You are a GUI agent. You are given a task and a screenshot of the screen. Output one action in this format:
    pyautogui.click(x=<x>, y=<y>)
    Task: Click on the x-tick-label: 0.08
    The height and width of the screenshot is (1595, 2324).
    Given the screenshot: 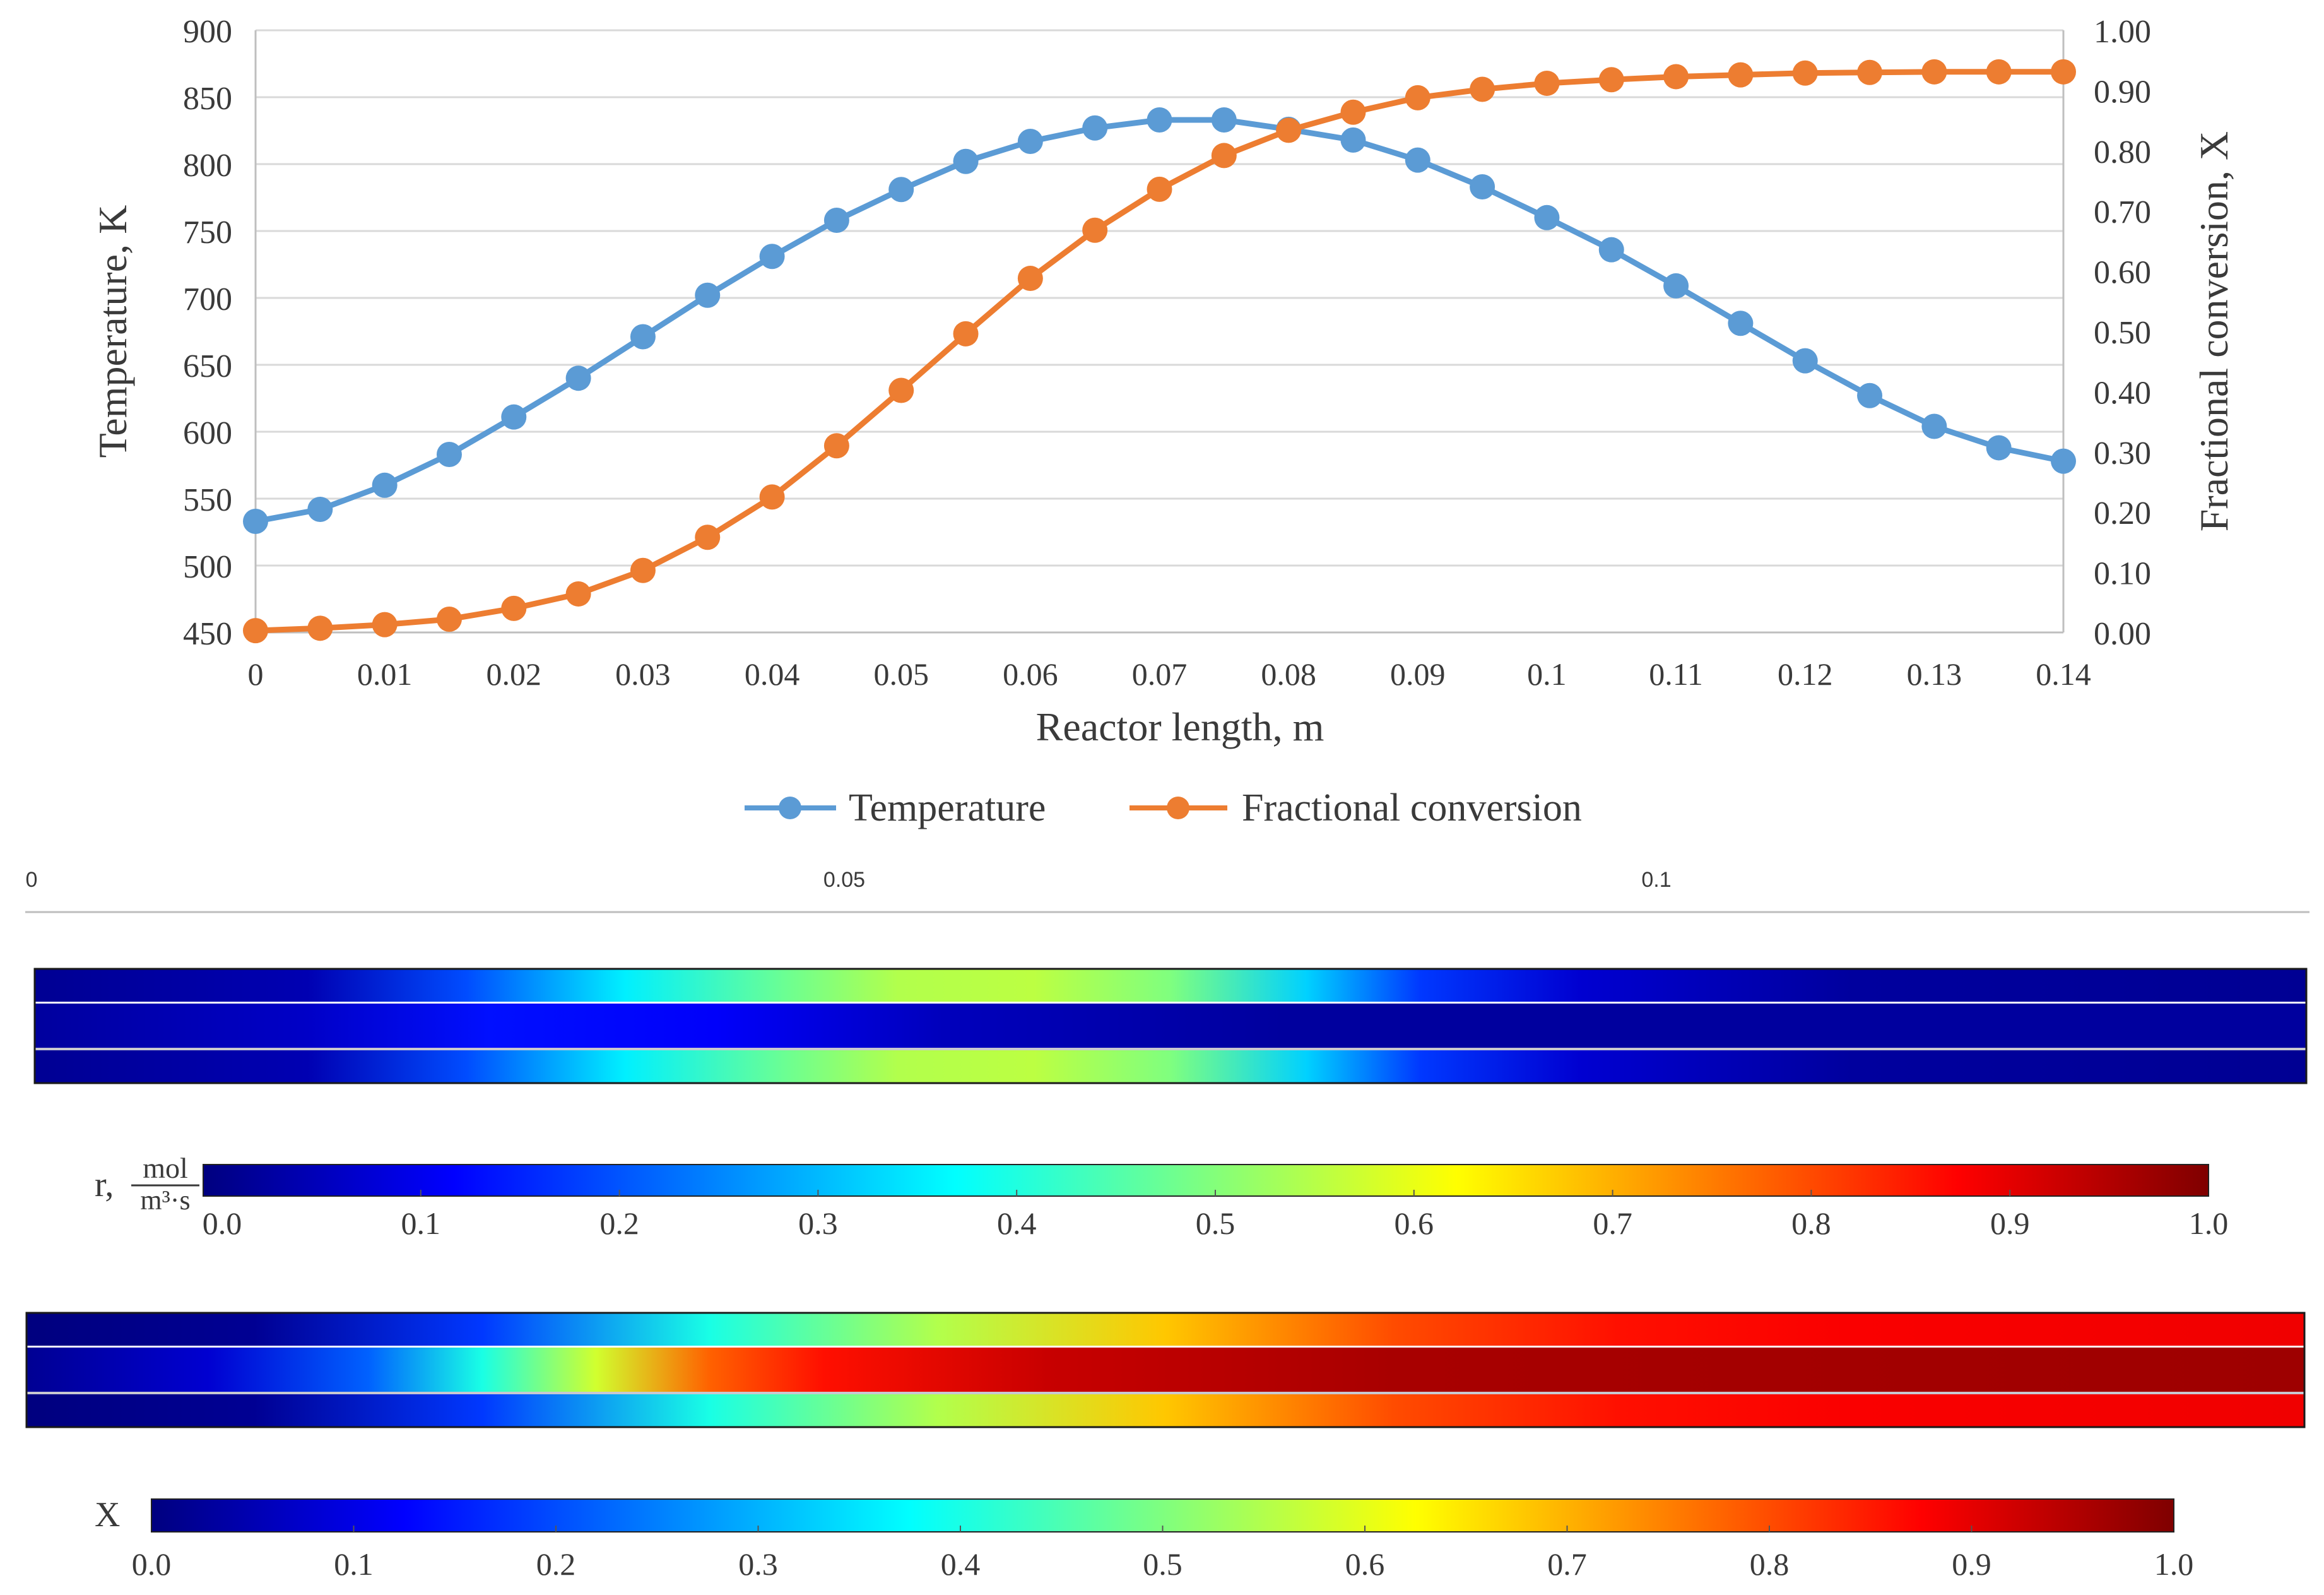 What is the action you would take?
    pyautogui.click(x=1289, y=674)
    